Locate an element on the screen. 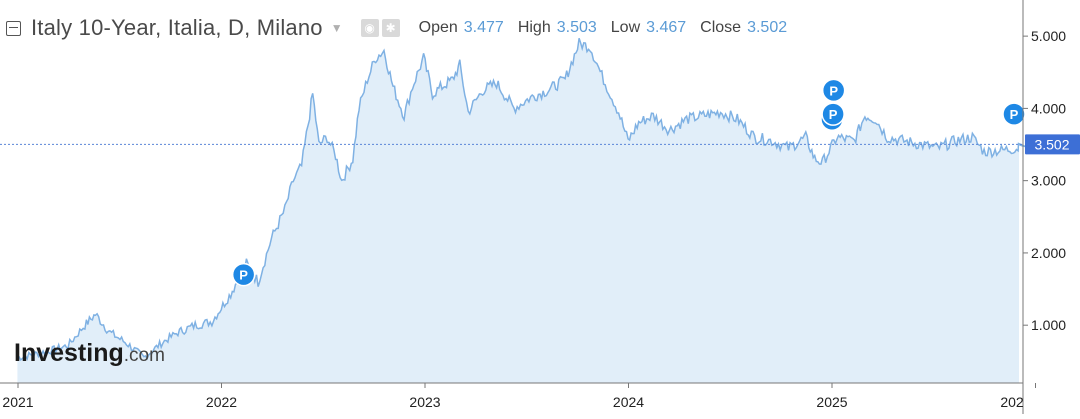  last-price-label-bg is located at coordinates (1052, 144).